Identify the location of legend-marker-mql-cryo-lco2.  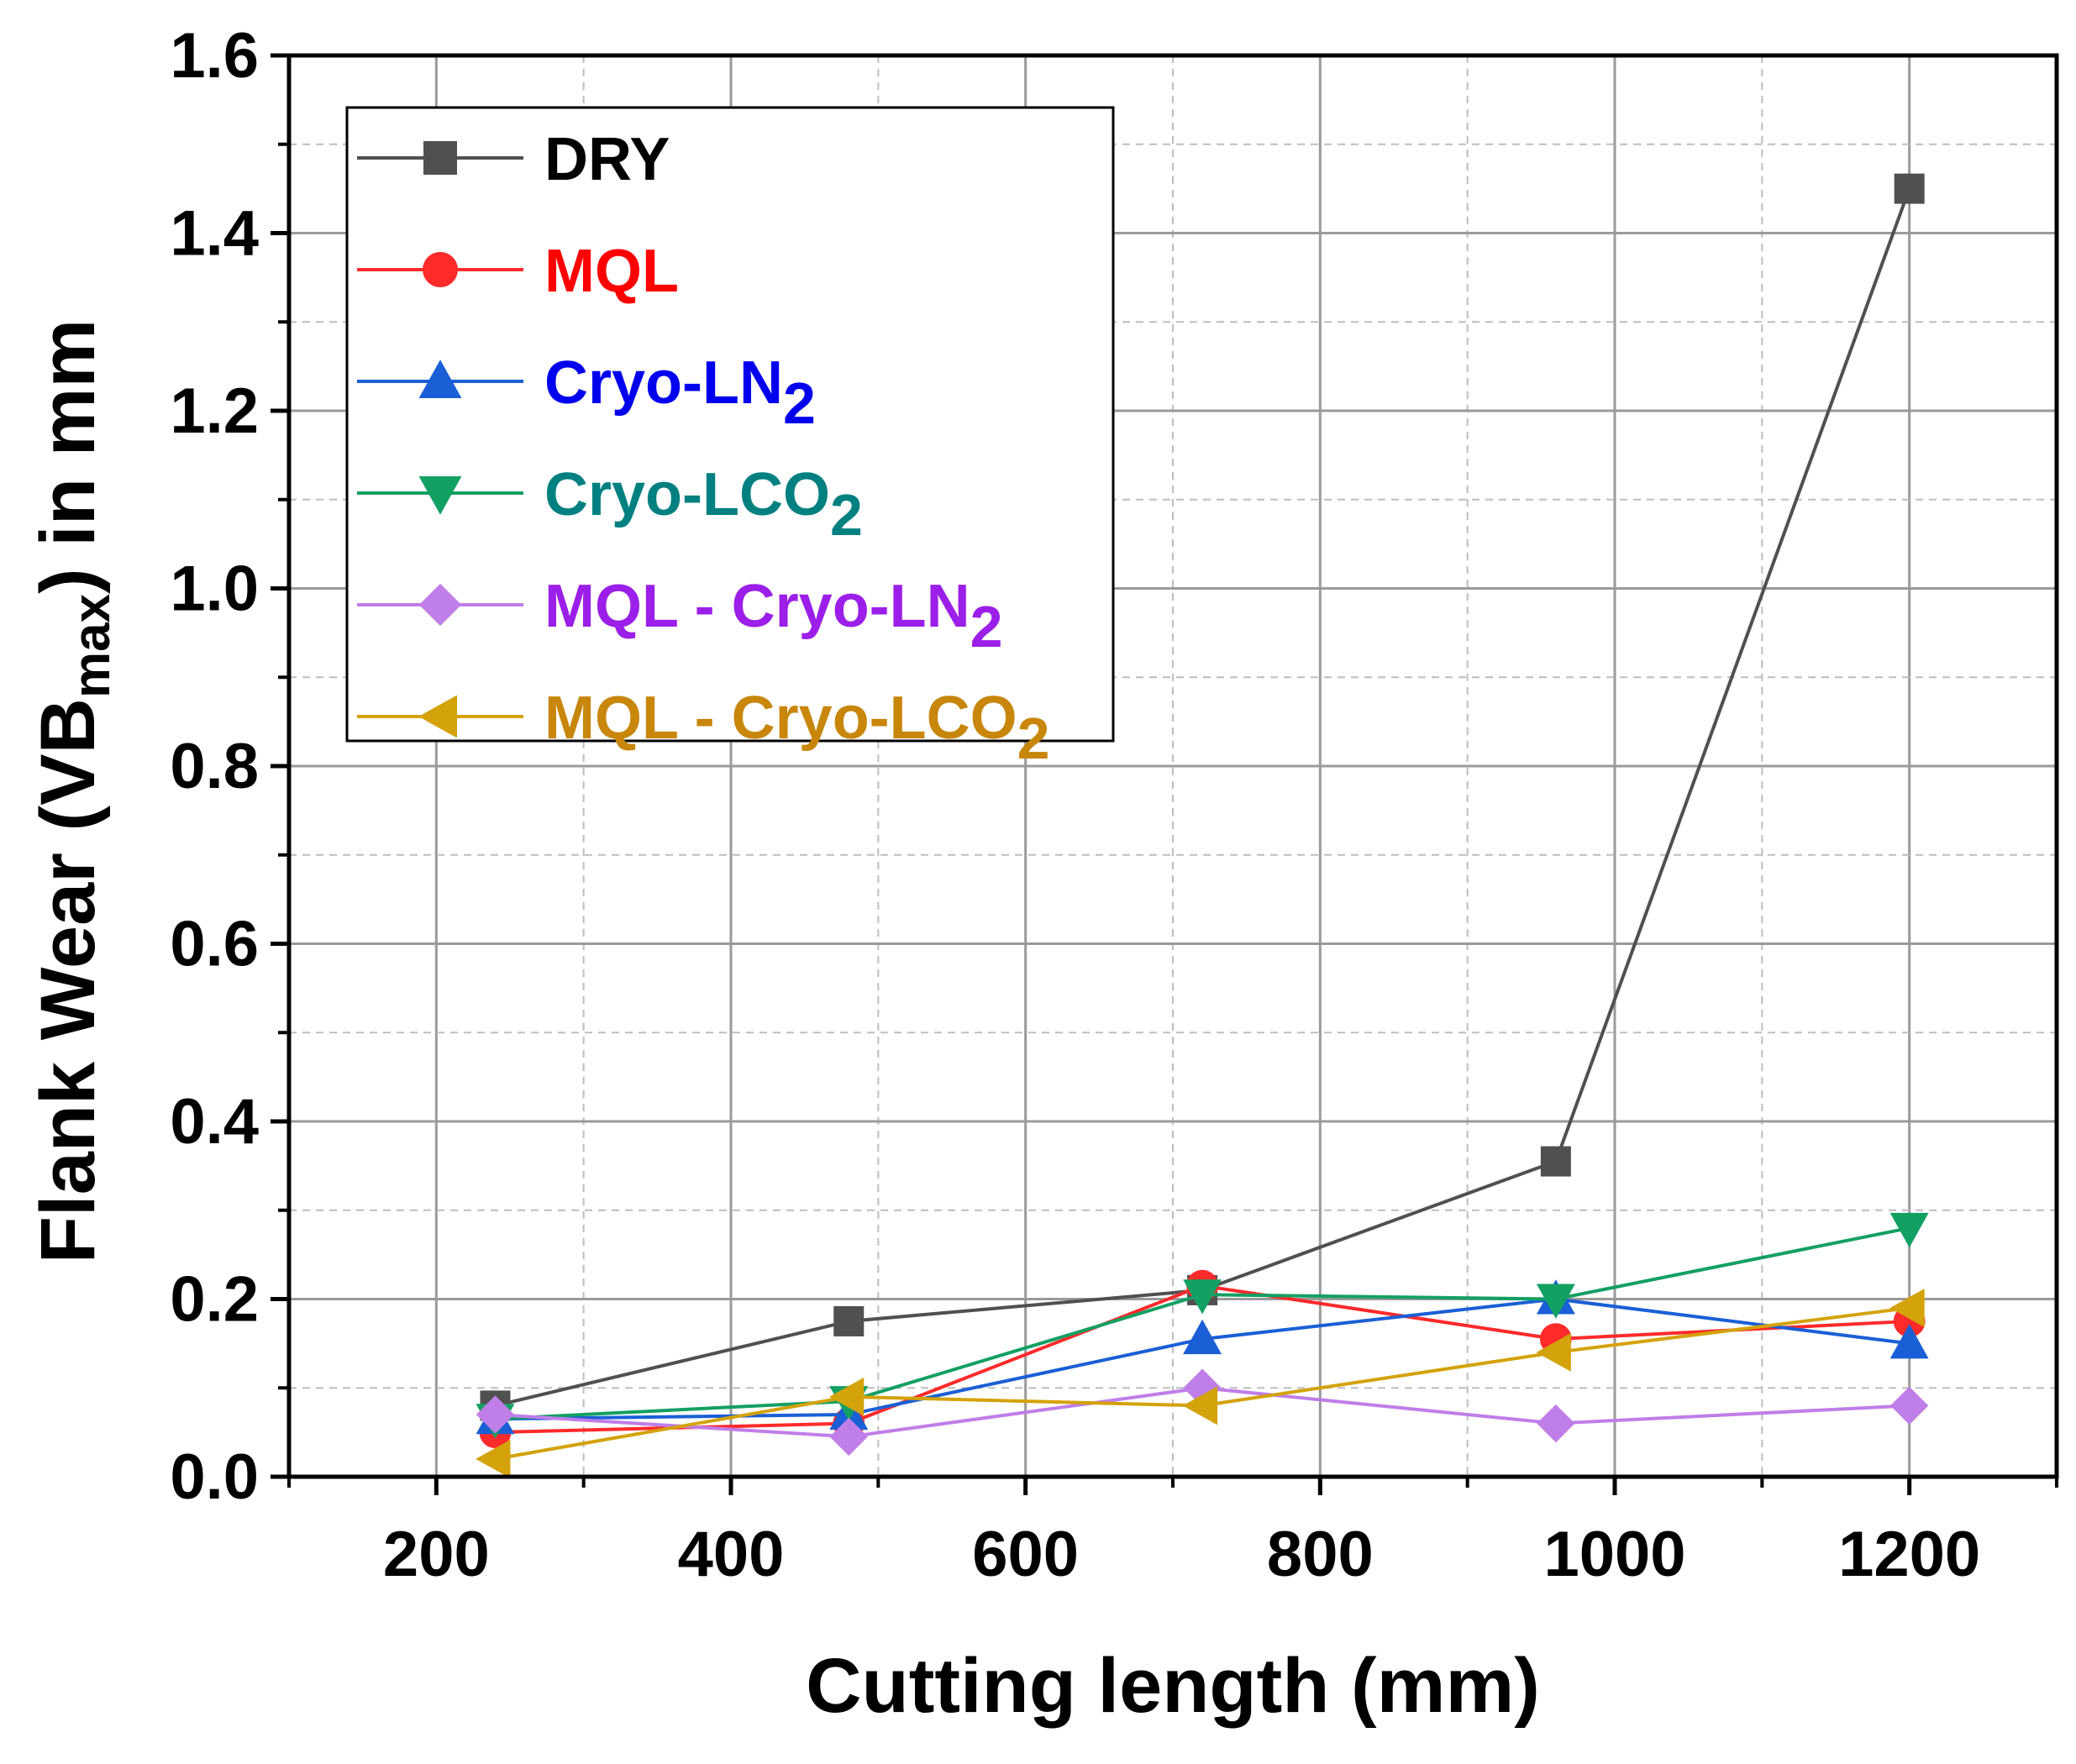
(437, 716).